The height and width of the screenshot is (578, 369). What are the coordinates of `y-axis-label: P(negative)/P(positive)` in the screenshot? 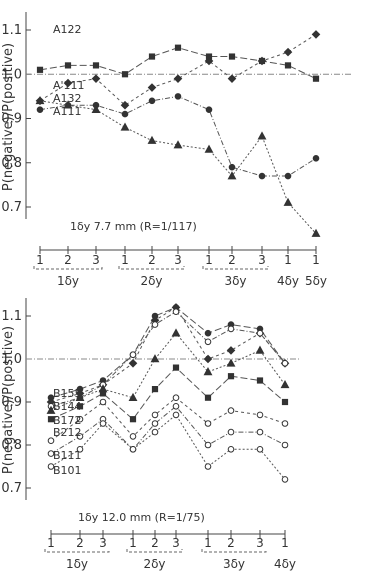 It's located at (8, 400).